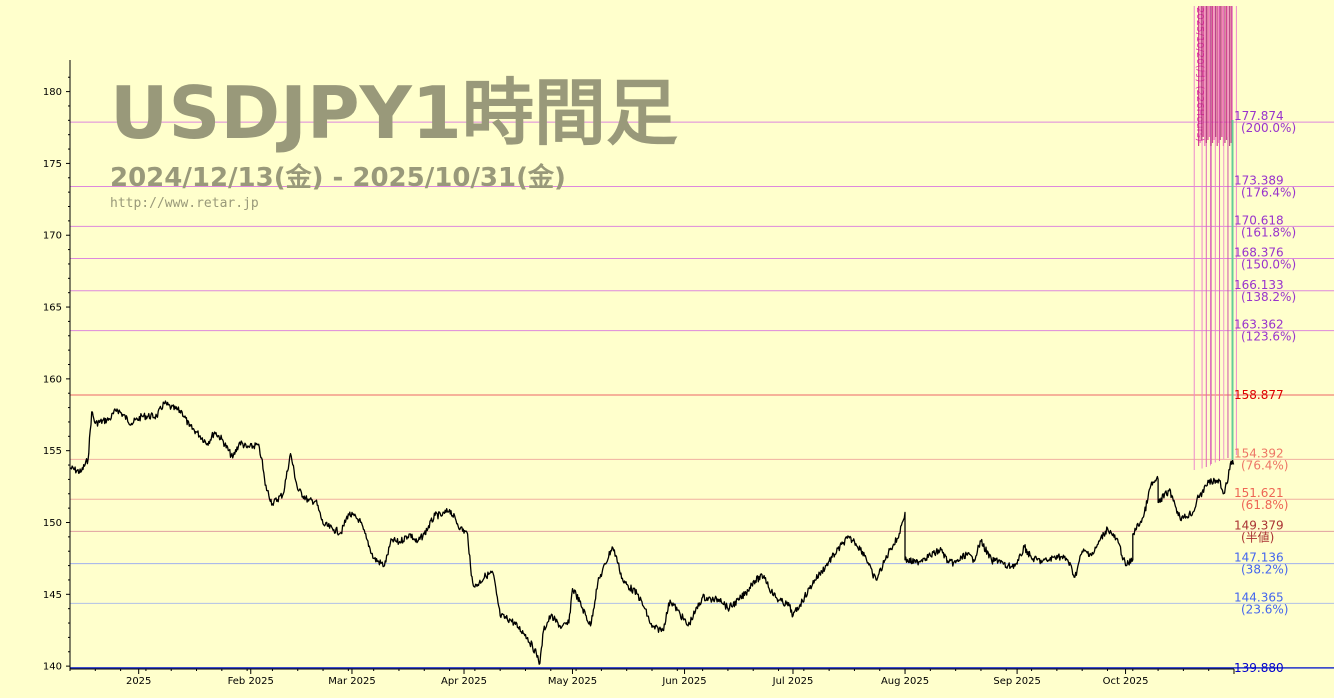 The height and width of the screenshot is (698, 1334). I want to click on level-percent-label: (76.4%), so click(1264, 465).